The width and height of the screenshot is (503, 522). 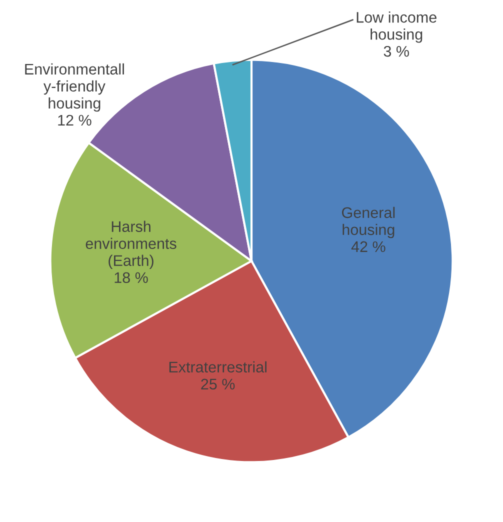 What do you see at coordinates (74, 87) in the screenshot?
I see `slice-label: Environmentall y-friendly housing` at bounding box center [74, 87].